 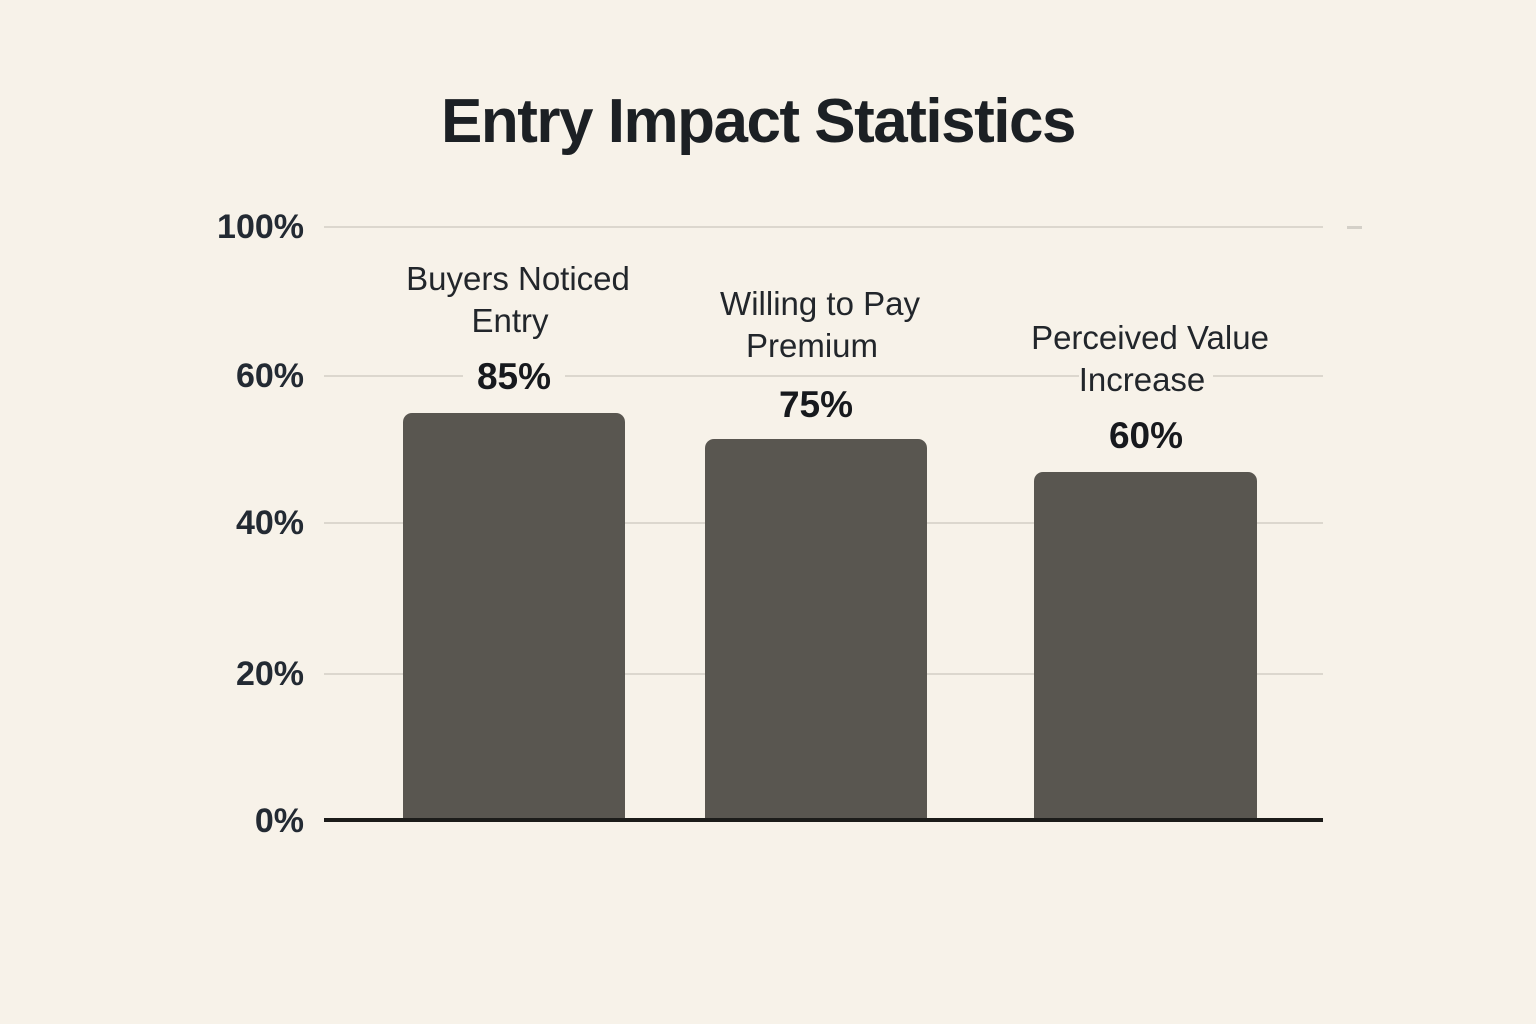 What do you see at coordinates (514, 617) in the screenshot?
I see `bar-buyers-noticed-entry` at bounding box center [514, 617].